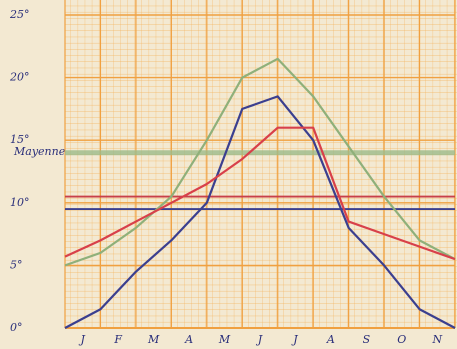 This screenshot has width=457, height=349. I want to click on annotation: Mayenne, so click(39, 151).